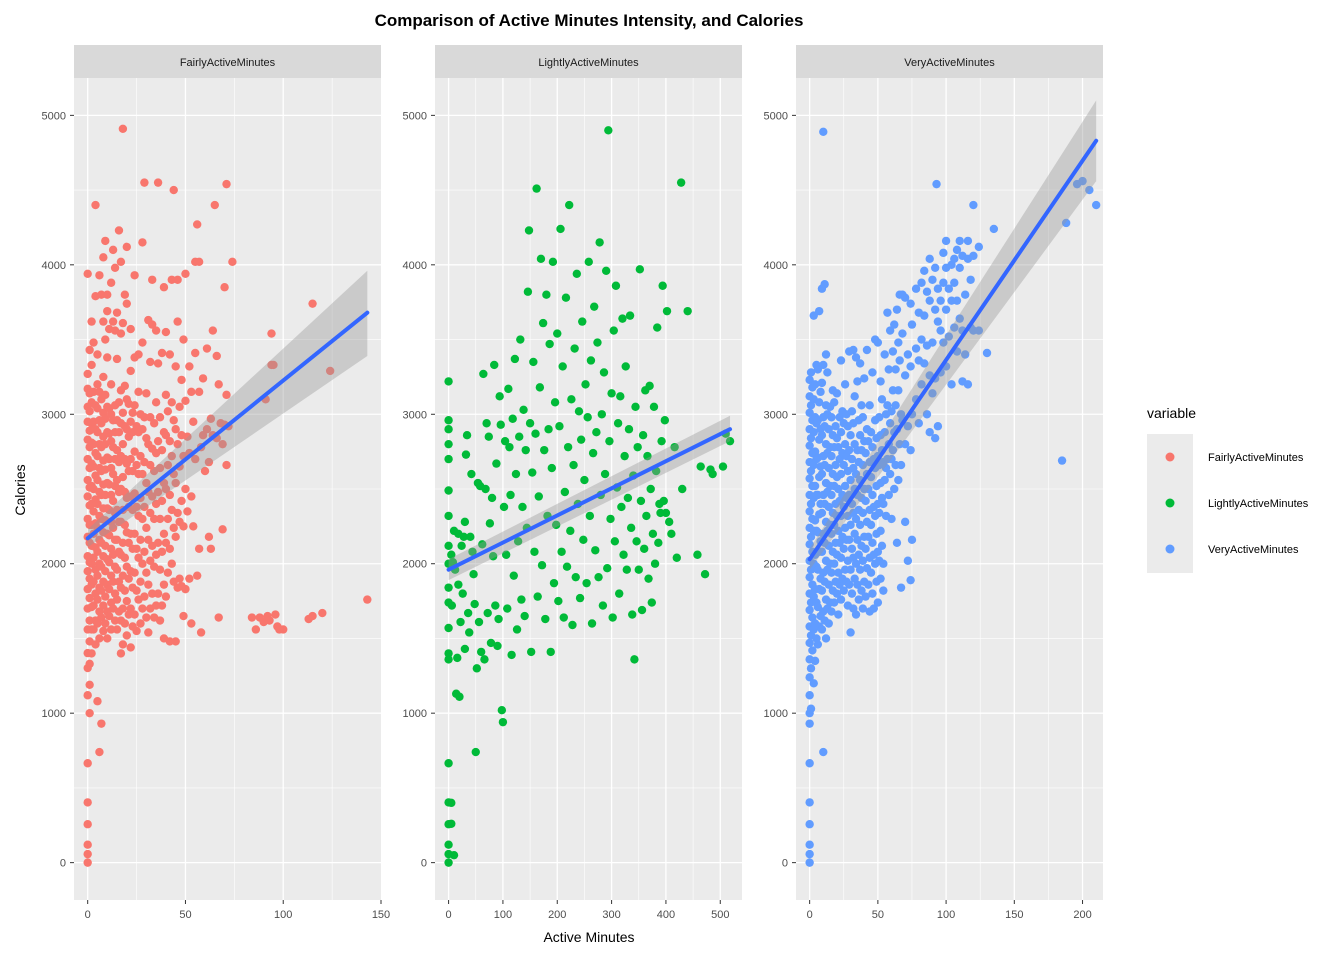 The width and height of the screenshot is (1344, 965). I want to click on x-tick-label: 200, so click(557, 915).